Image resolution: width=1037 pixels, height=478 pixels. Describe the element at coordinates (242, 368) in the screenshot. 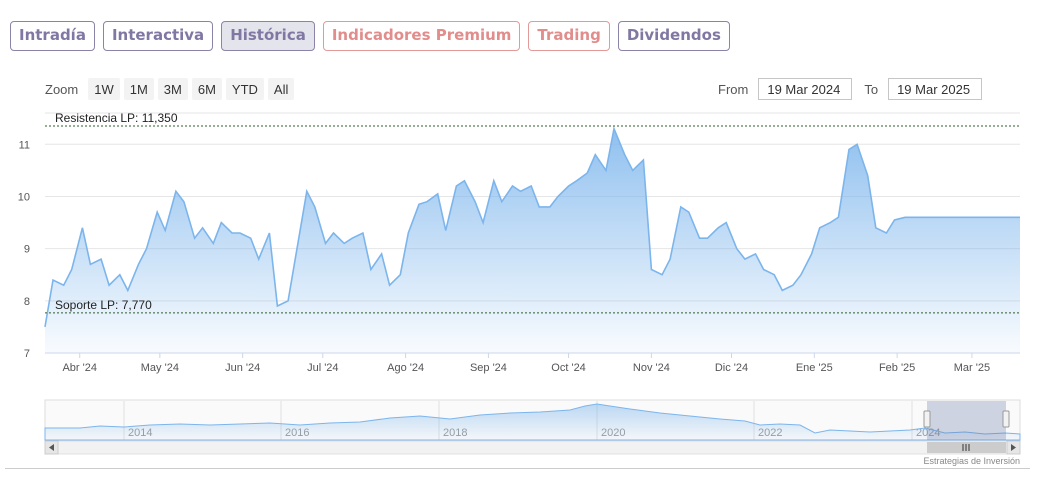

I see `x-tick-label: Jun '24` at that location.